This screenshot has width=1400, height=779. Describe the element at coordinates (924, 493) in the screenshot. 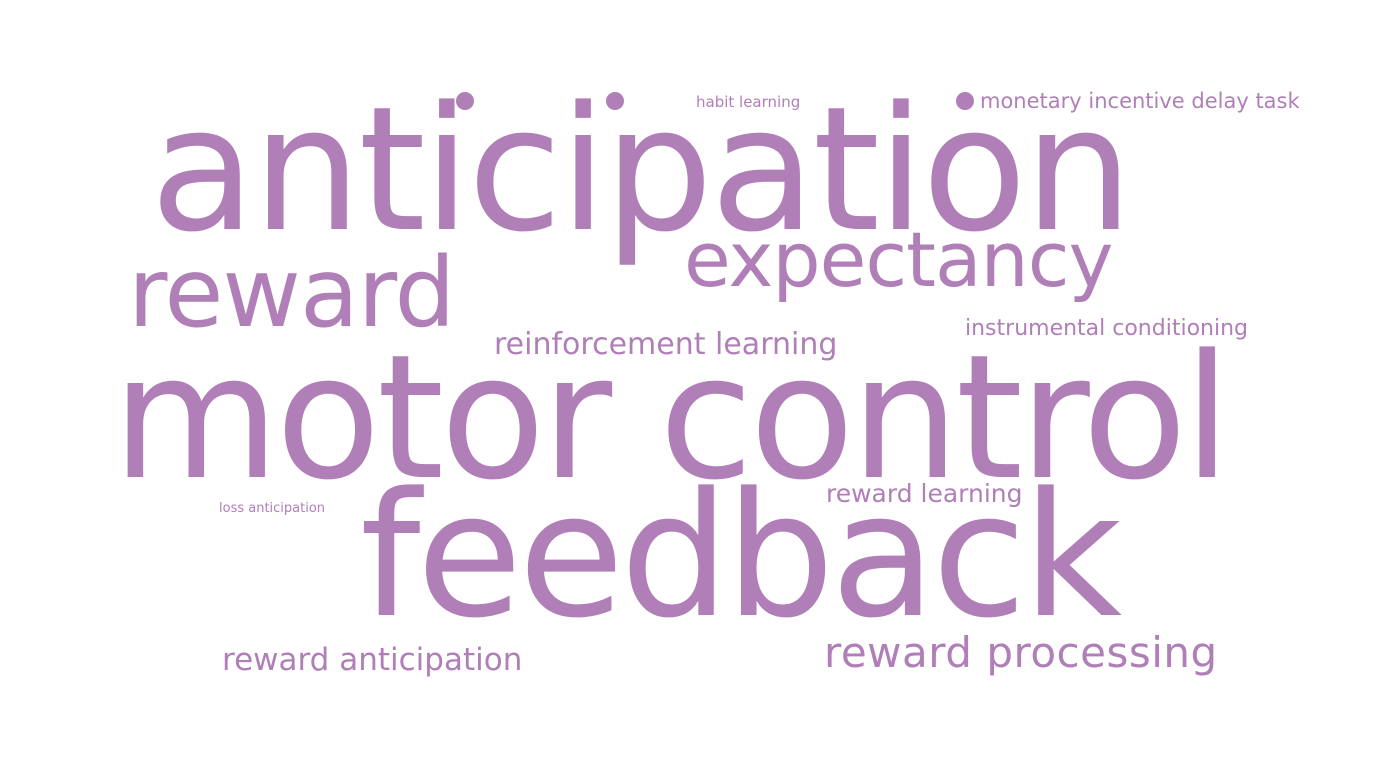

I see `word-reward-learning: reward learning` at that location.